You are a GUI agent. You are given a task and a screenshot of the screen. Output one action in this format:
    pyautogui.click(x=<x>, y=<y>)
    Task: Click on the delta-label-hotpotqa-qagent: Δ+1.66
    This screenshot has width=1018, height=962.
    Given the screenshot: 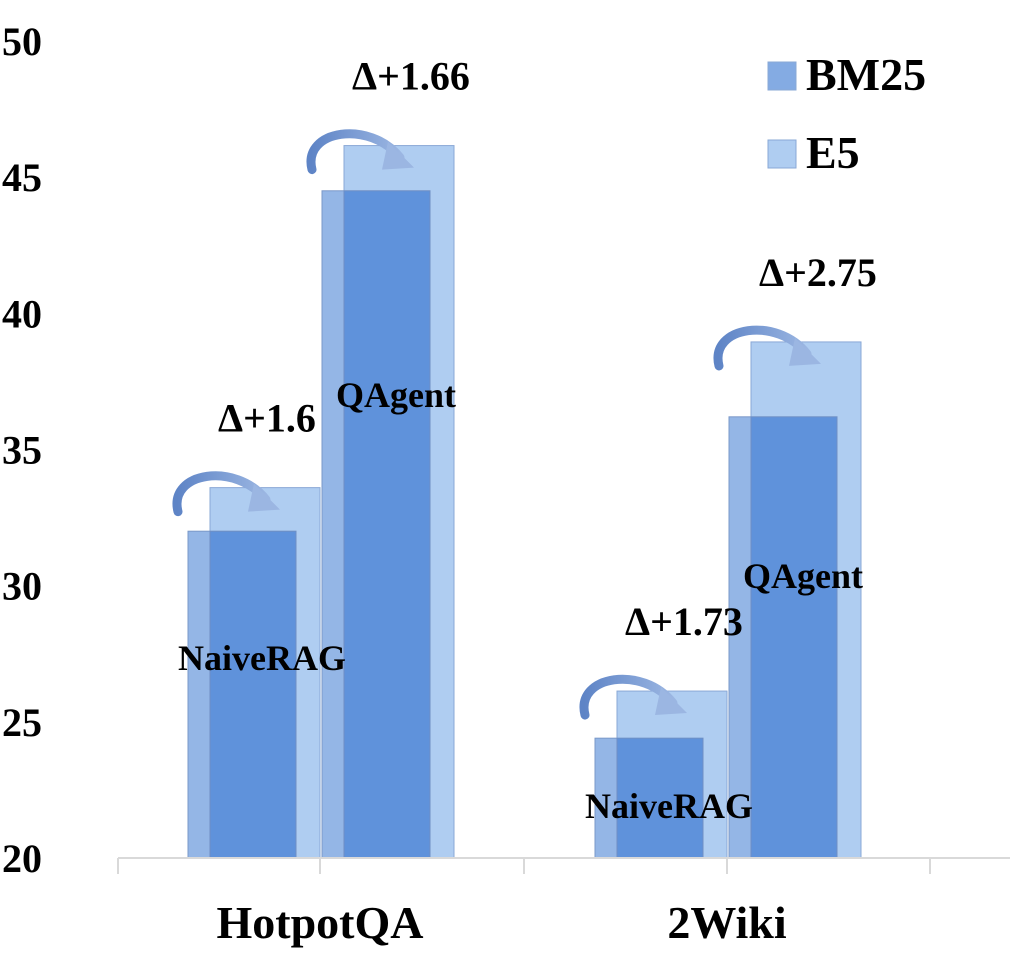 What is the action you would take?
    pyautogui.click(x=411, y=76)
    